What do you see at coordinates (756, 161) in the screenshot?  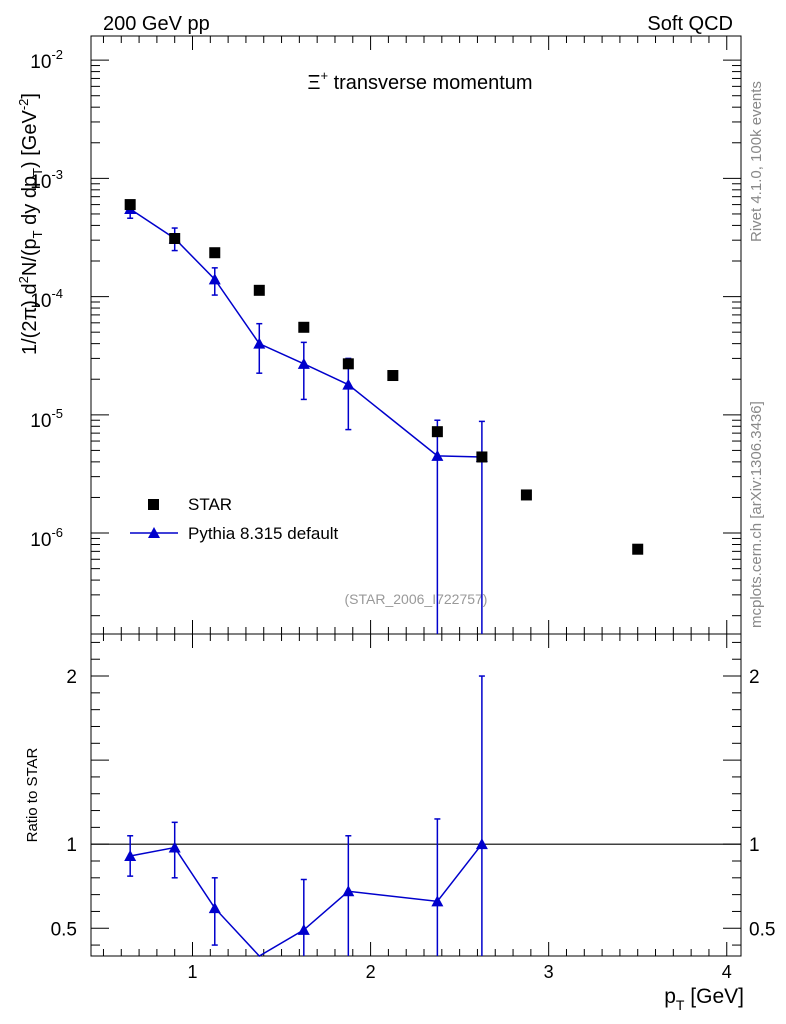 I see `rivet-version-label: Rivet 4.1.0, 100k events` at bounding box center [756, 161].